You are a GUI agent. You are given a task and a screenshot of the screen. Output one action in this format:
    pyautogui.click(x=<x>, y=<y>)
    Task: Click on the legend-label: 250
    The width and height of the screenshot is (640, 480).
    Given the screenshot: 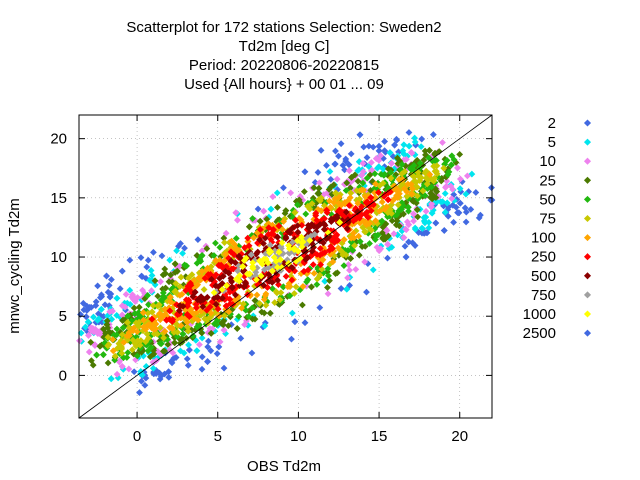 What is the action you would take?
    pyautogui.click(x=543, y=257)
    